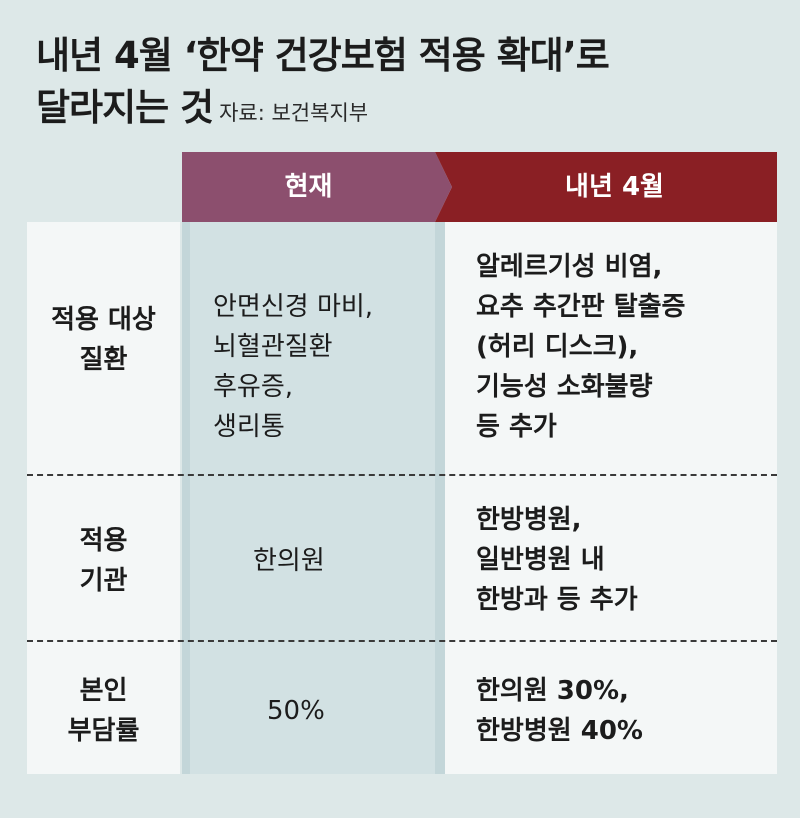  I want to click on infographic-title: 내년 4월 ‘한약 건강보험 적용 확대’로 달라지는 것 자료: 보건복지부, so click(323, 84).